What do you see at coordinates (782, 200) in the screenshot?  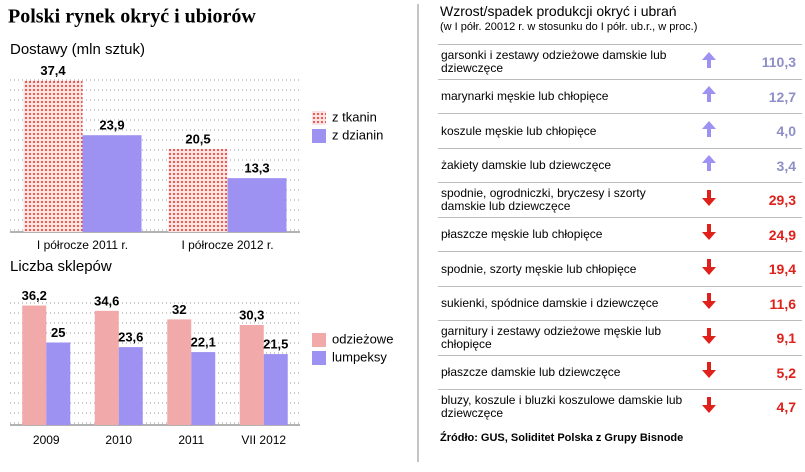 I see `row-value: 29,3` at bounding box center [782, 200].